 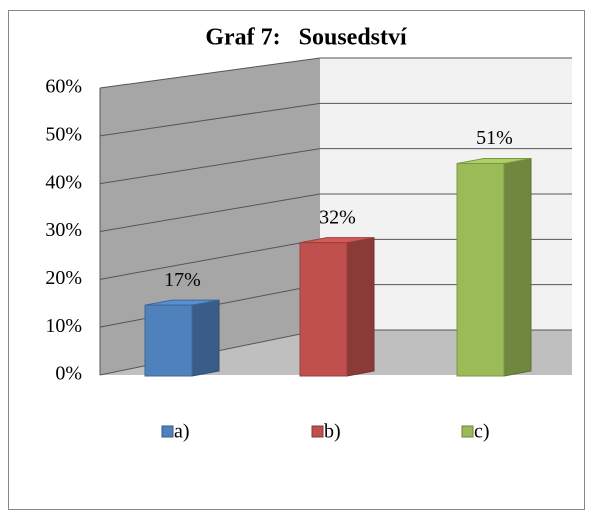 I want to click on legend-label: a), so click(x=182, y=432).